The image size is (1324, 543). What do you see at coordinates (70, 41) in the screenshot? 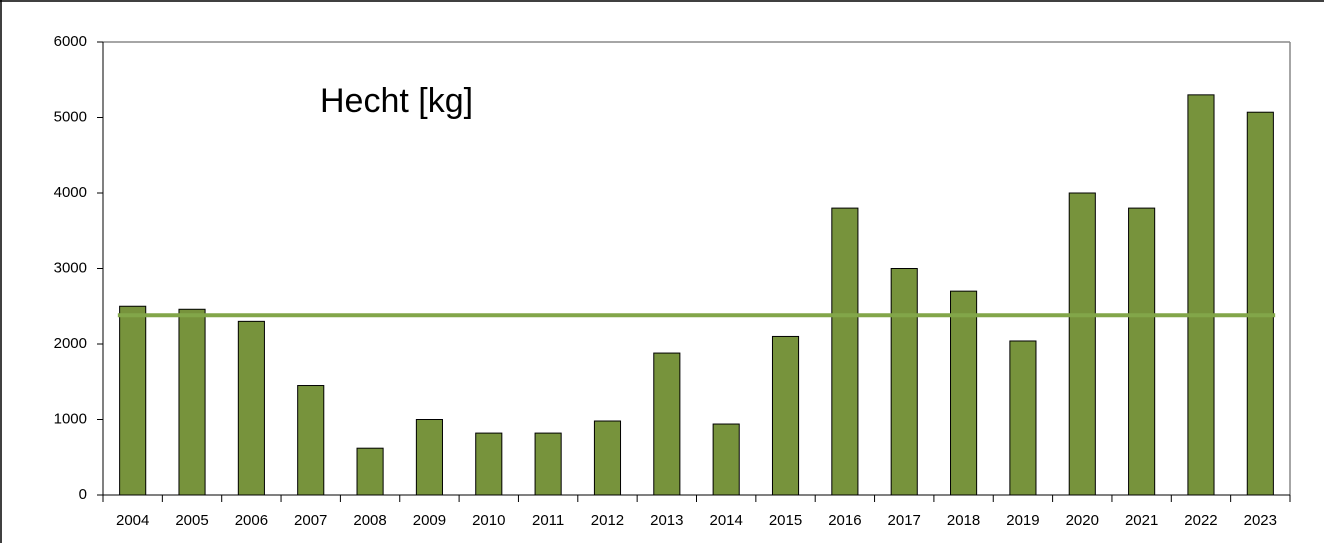
I see `y-tick-label: 6000` at bounding box center [70, 41].